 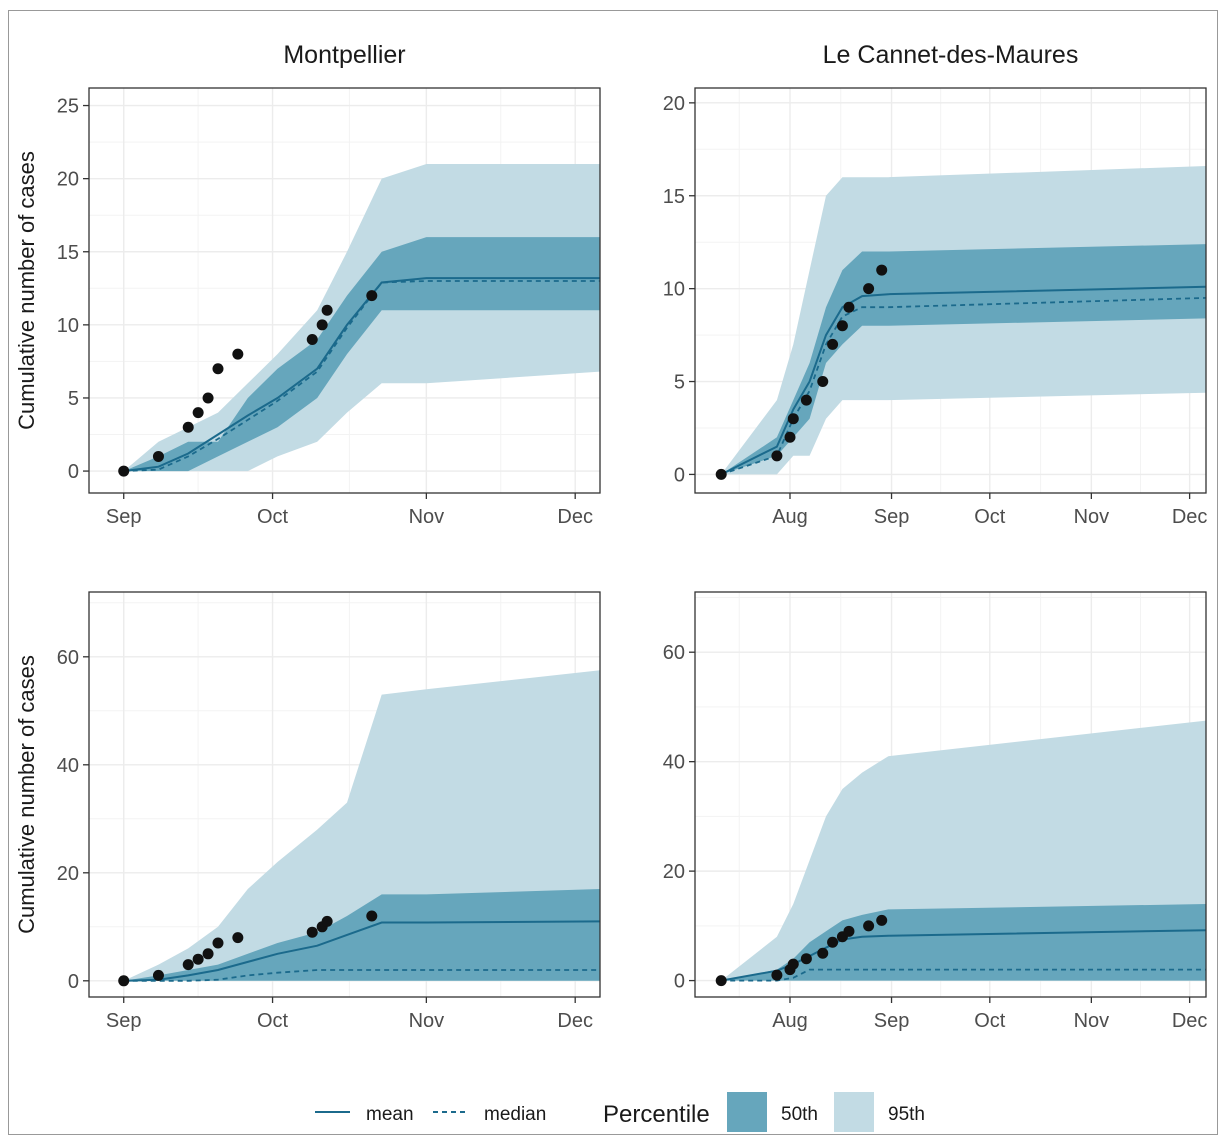 I want to click on legend-p95-swatch, so click(x=854, y=1112).